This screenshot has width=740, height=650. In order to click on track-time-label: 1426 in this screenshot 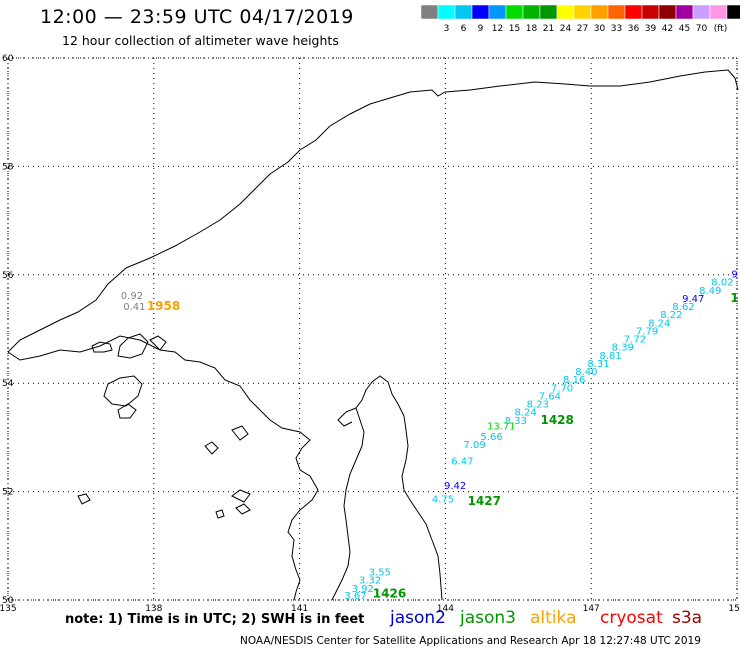, I will do `click(389, 593)`.